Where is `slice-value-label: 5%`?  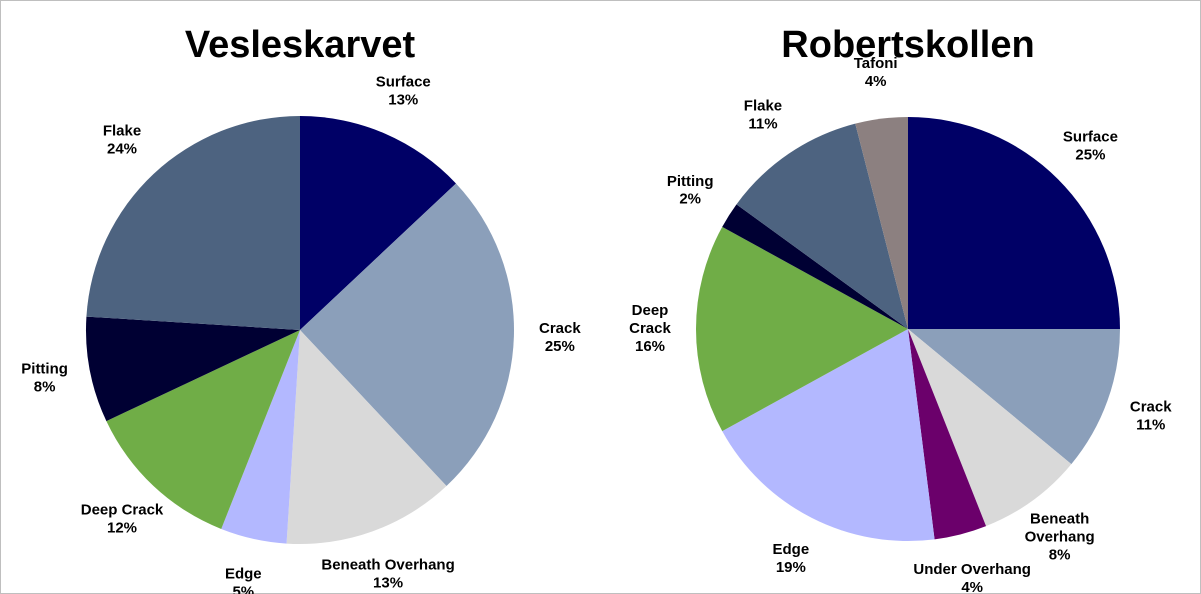
slice-value-label: 5% is located at coordinates (243, 589).